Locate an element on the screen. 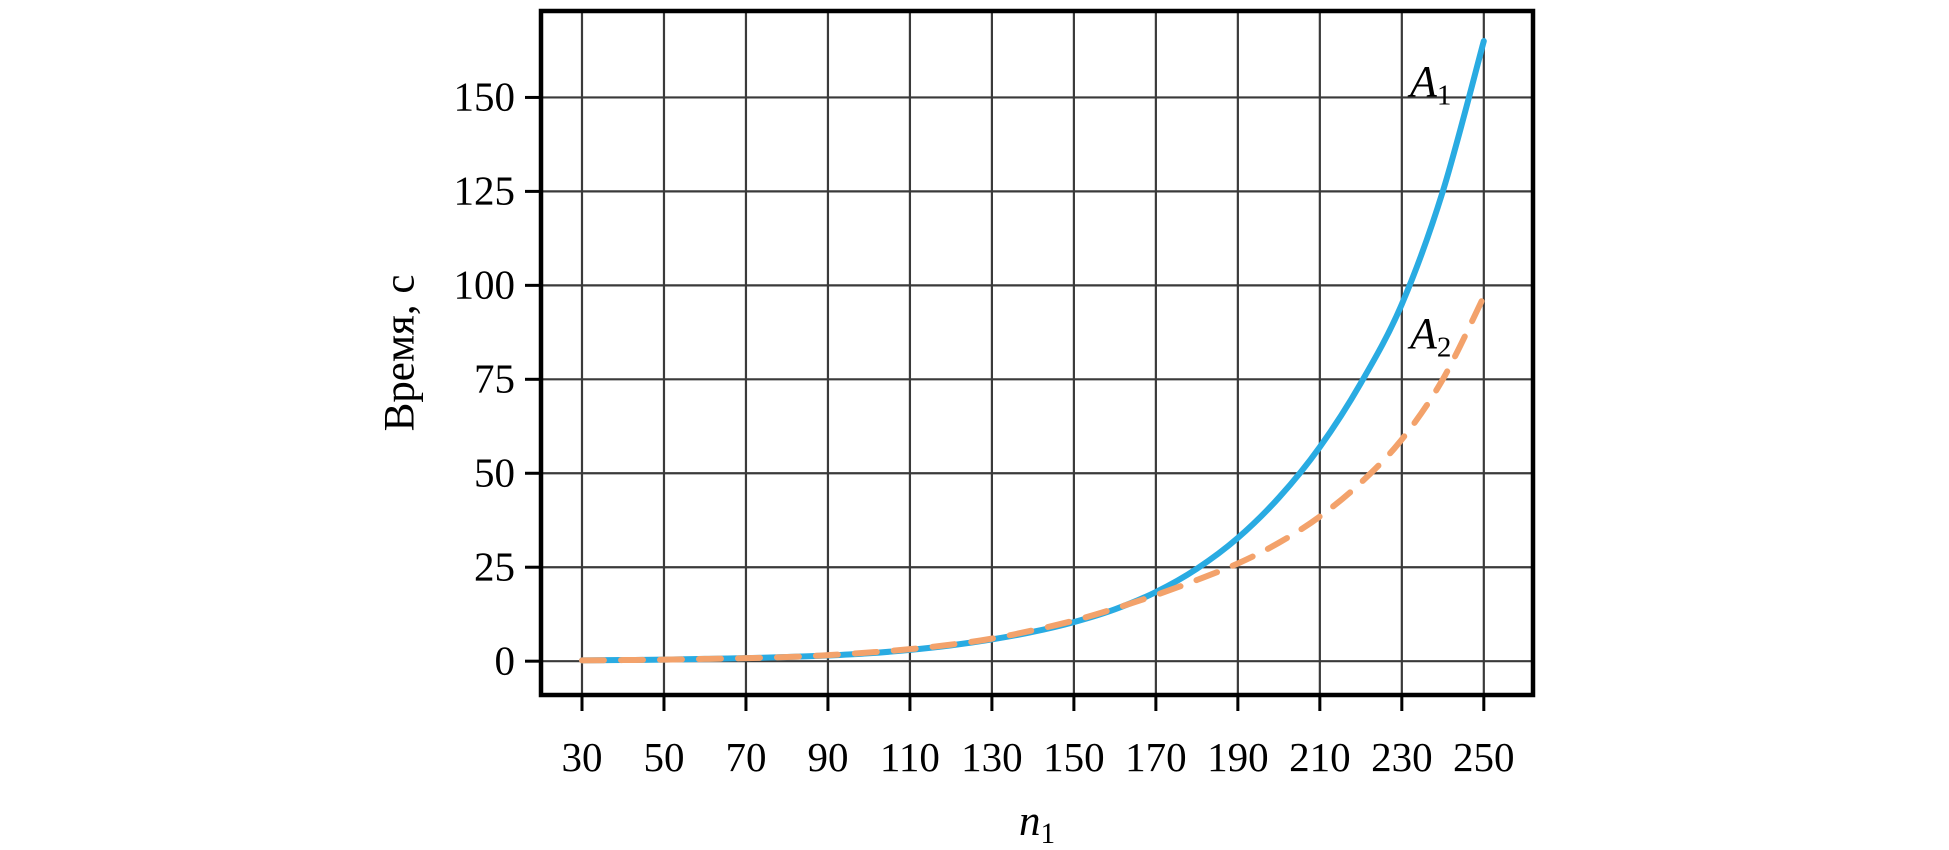 The width and height of the screenshot is (1949, 850). x-tick-label: 170 is located at coordinates (1156, 757).